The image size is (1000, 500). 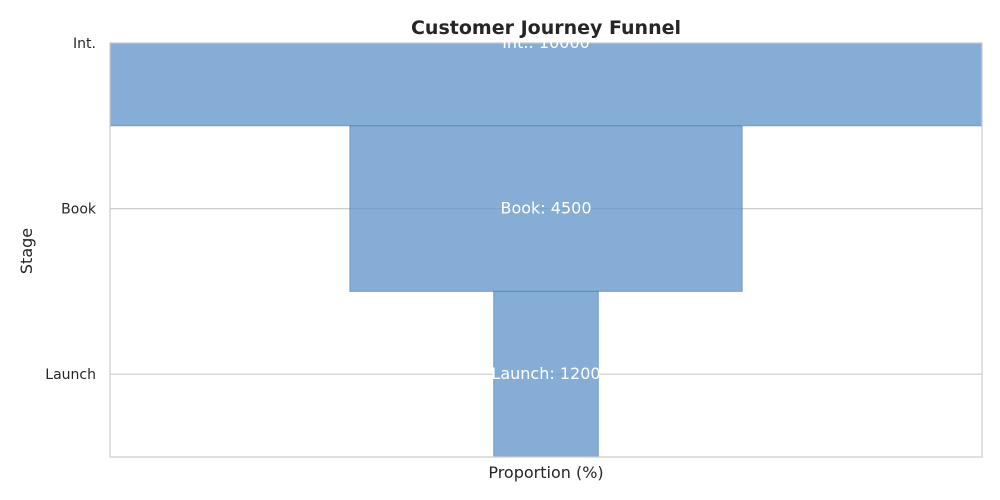 I want to click on funnel-bar-book, so click(x=546, y=208).